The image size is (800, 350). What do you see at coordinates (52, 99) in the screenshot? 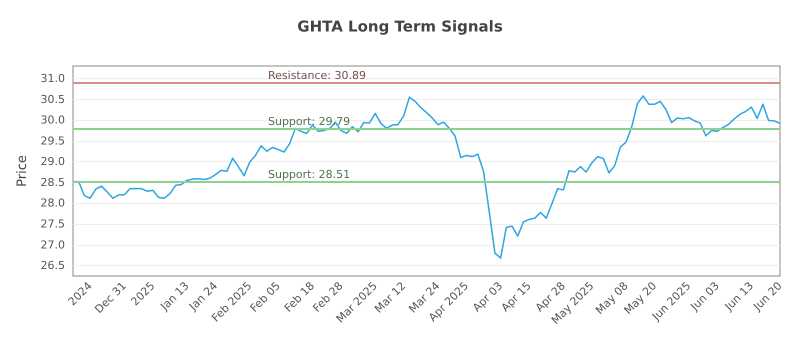
I see `y-tick-label: 30.5` at bounding box center [52, 99].